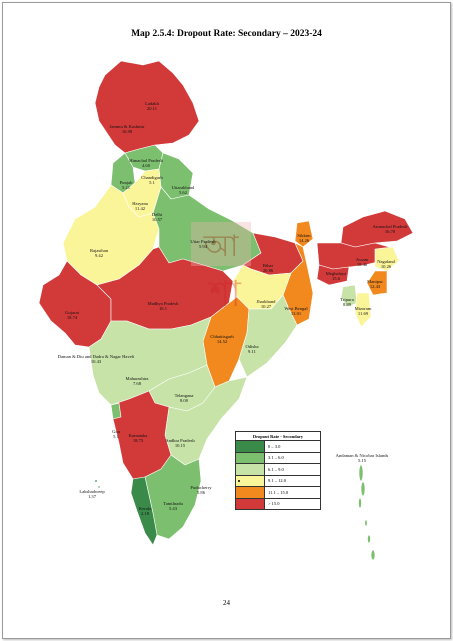 This screenshot has width=453, height=641. I want to click on label-mizoram: Mizoram 11.69, so click(363, 311).